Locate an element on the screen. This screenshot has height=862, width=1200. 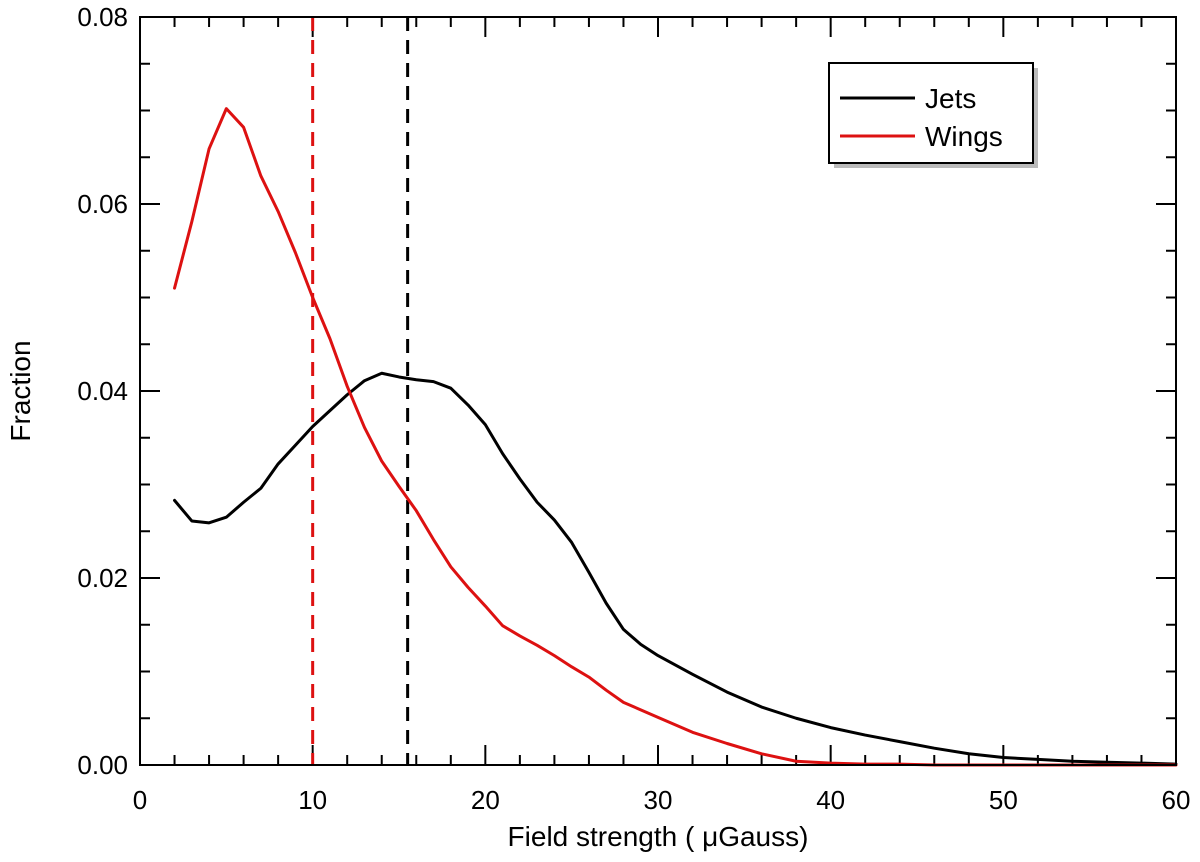
legend: Jets Wings is located at coordinates (933, 115).